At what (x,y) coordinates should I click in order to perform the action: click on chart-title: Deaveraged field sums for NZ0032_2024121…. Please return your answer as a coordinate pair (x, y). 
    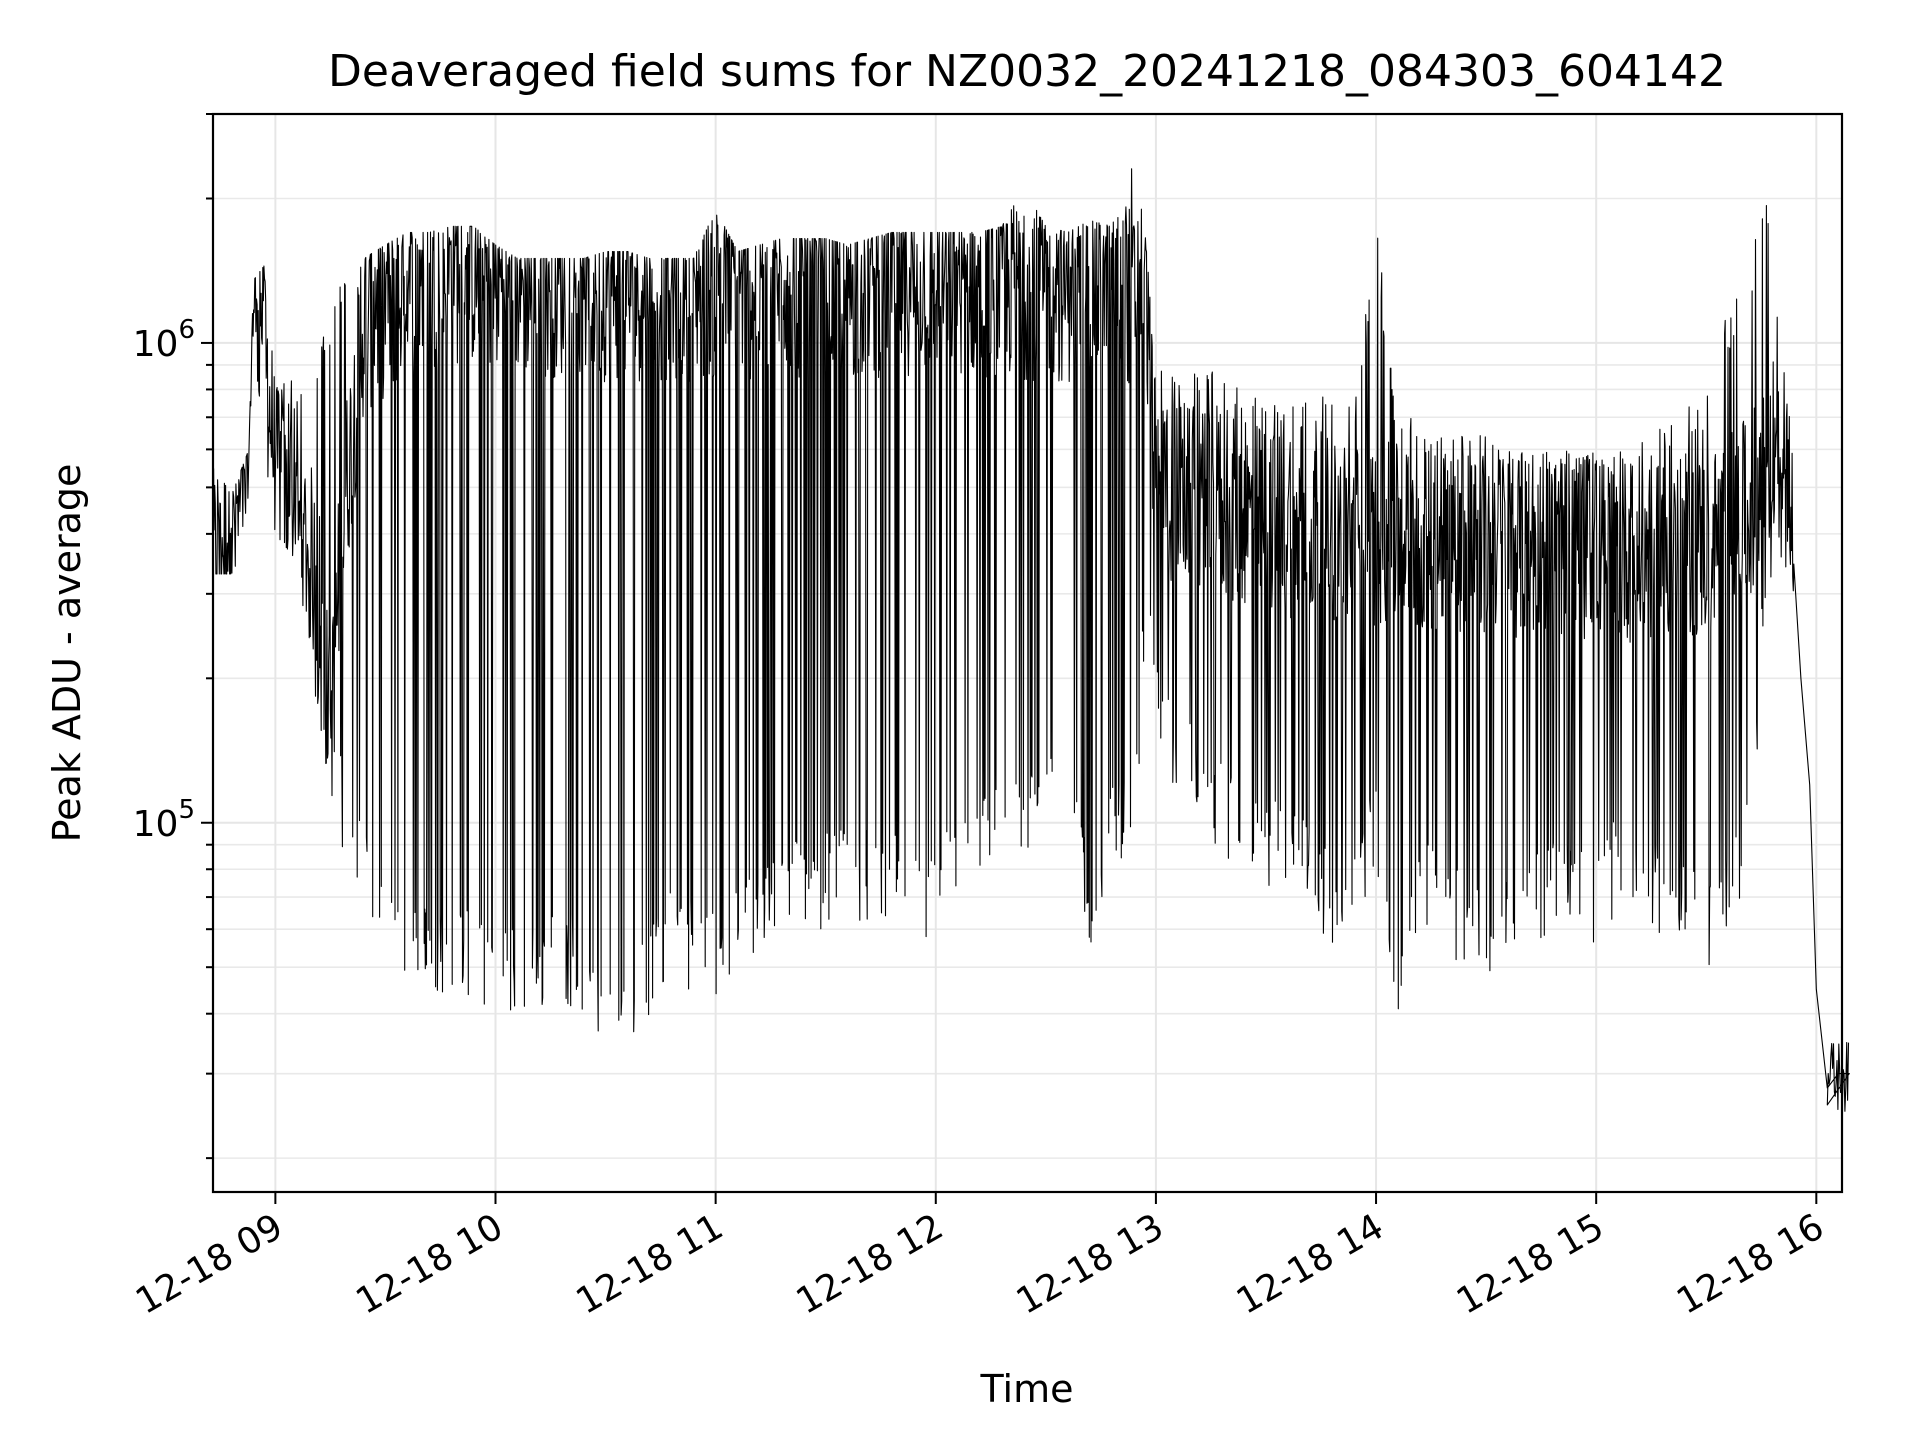
    Looking at the image, I should click on (1027, 71).